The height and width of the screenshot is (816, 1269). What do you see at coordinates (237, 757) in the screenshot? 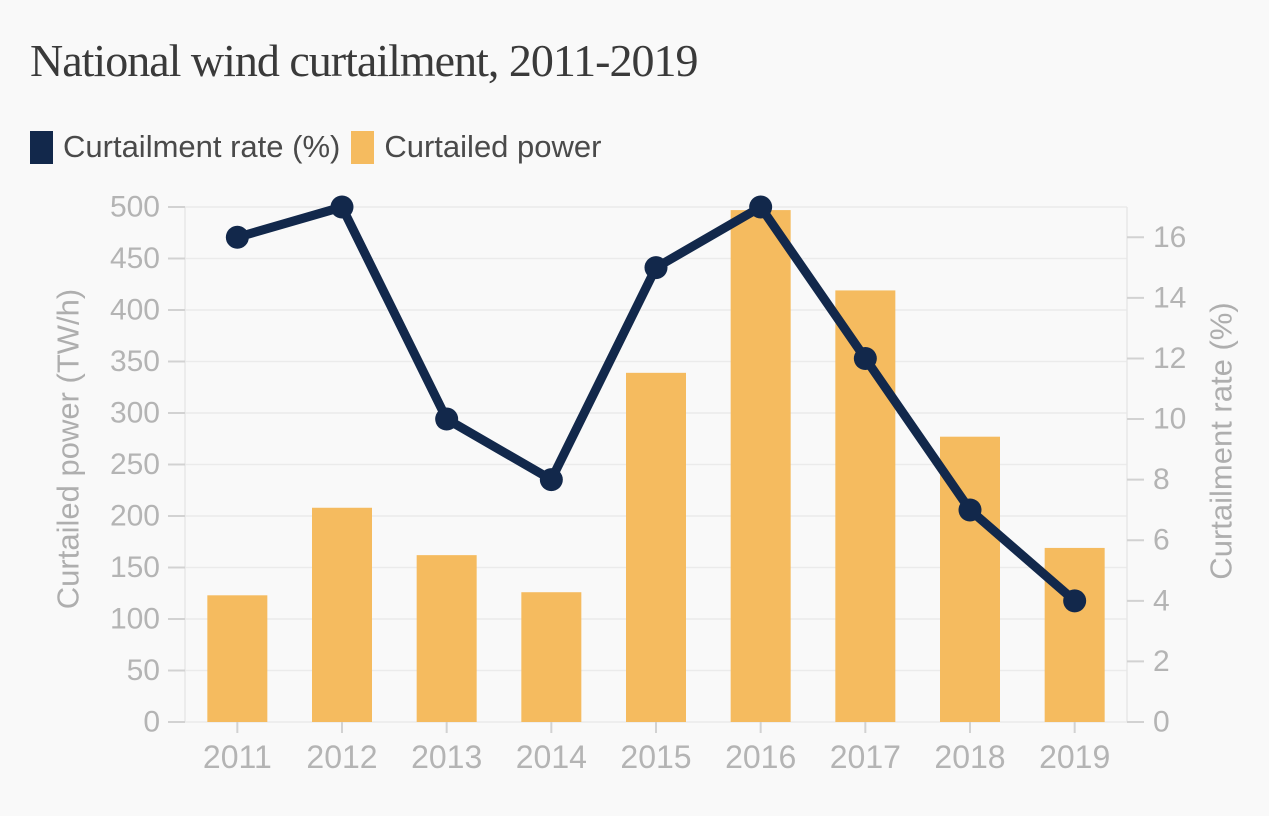
I see `x-axis-label: 2011` at bounding box center [237, 757].